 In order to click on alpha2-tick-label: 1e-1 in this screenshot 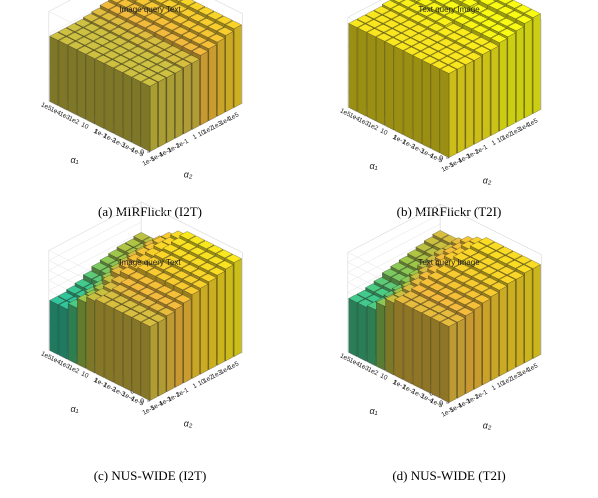, I will do `click(182, 393)`.